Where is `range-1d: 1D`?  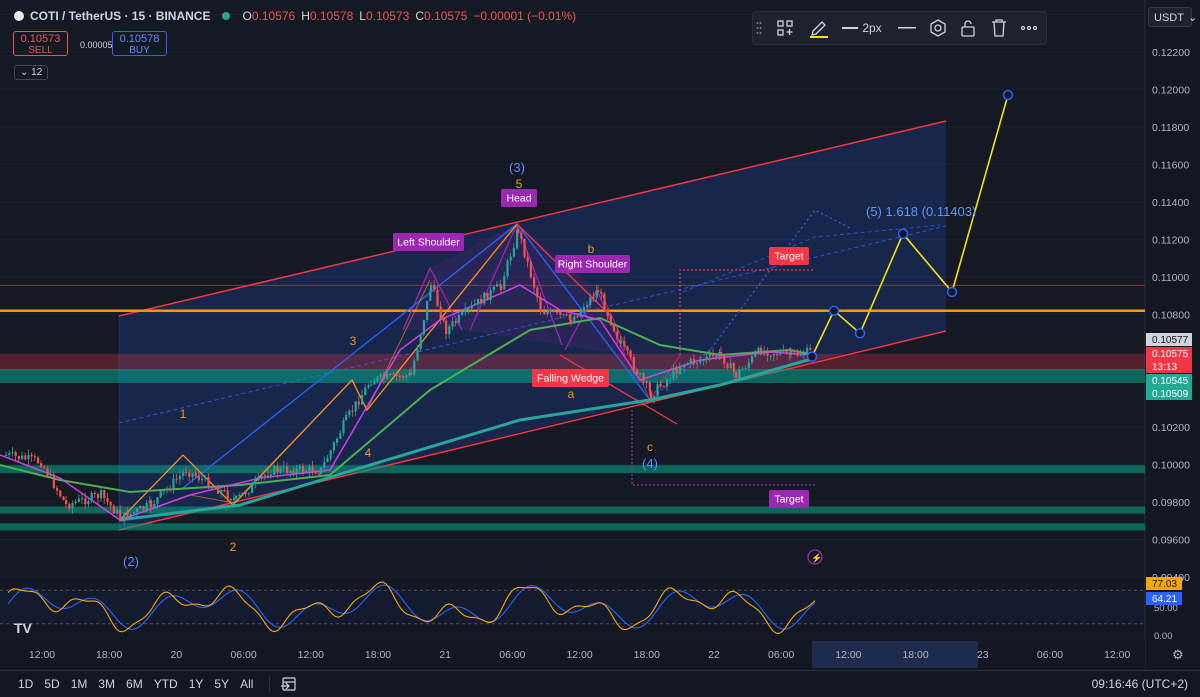 range-1d: 1D is located at coordinates (26, 684).